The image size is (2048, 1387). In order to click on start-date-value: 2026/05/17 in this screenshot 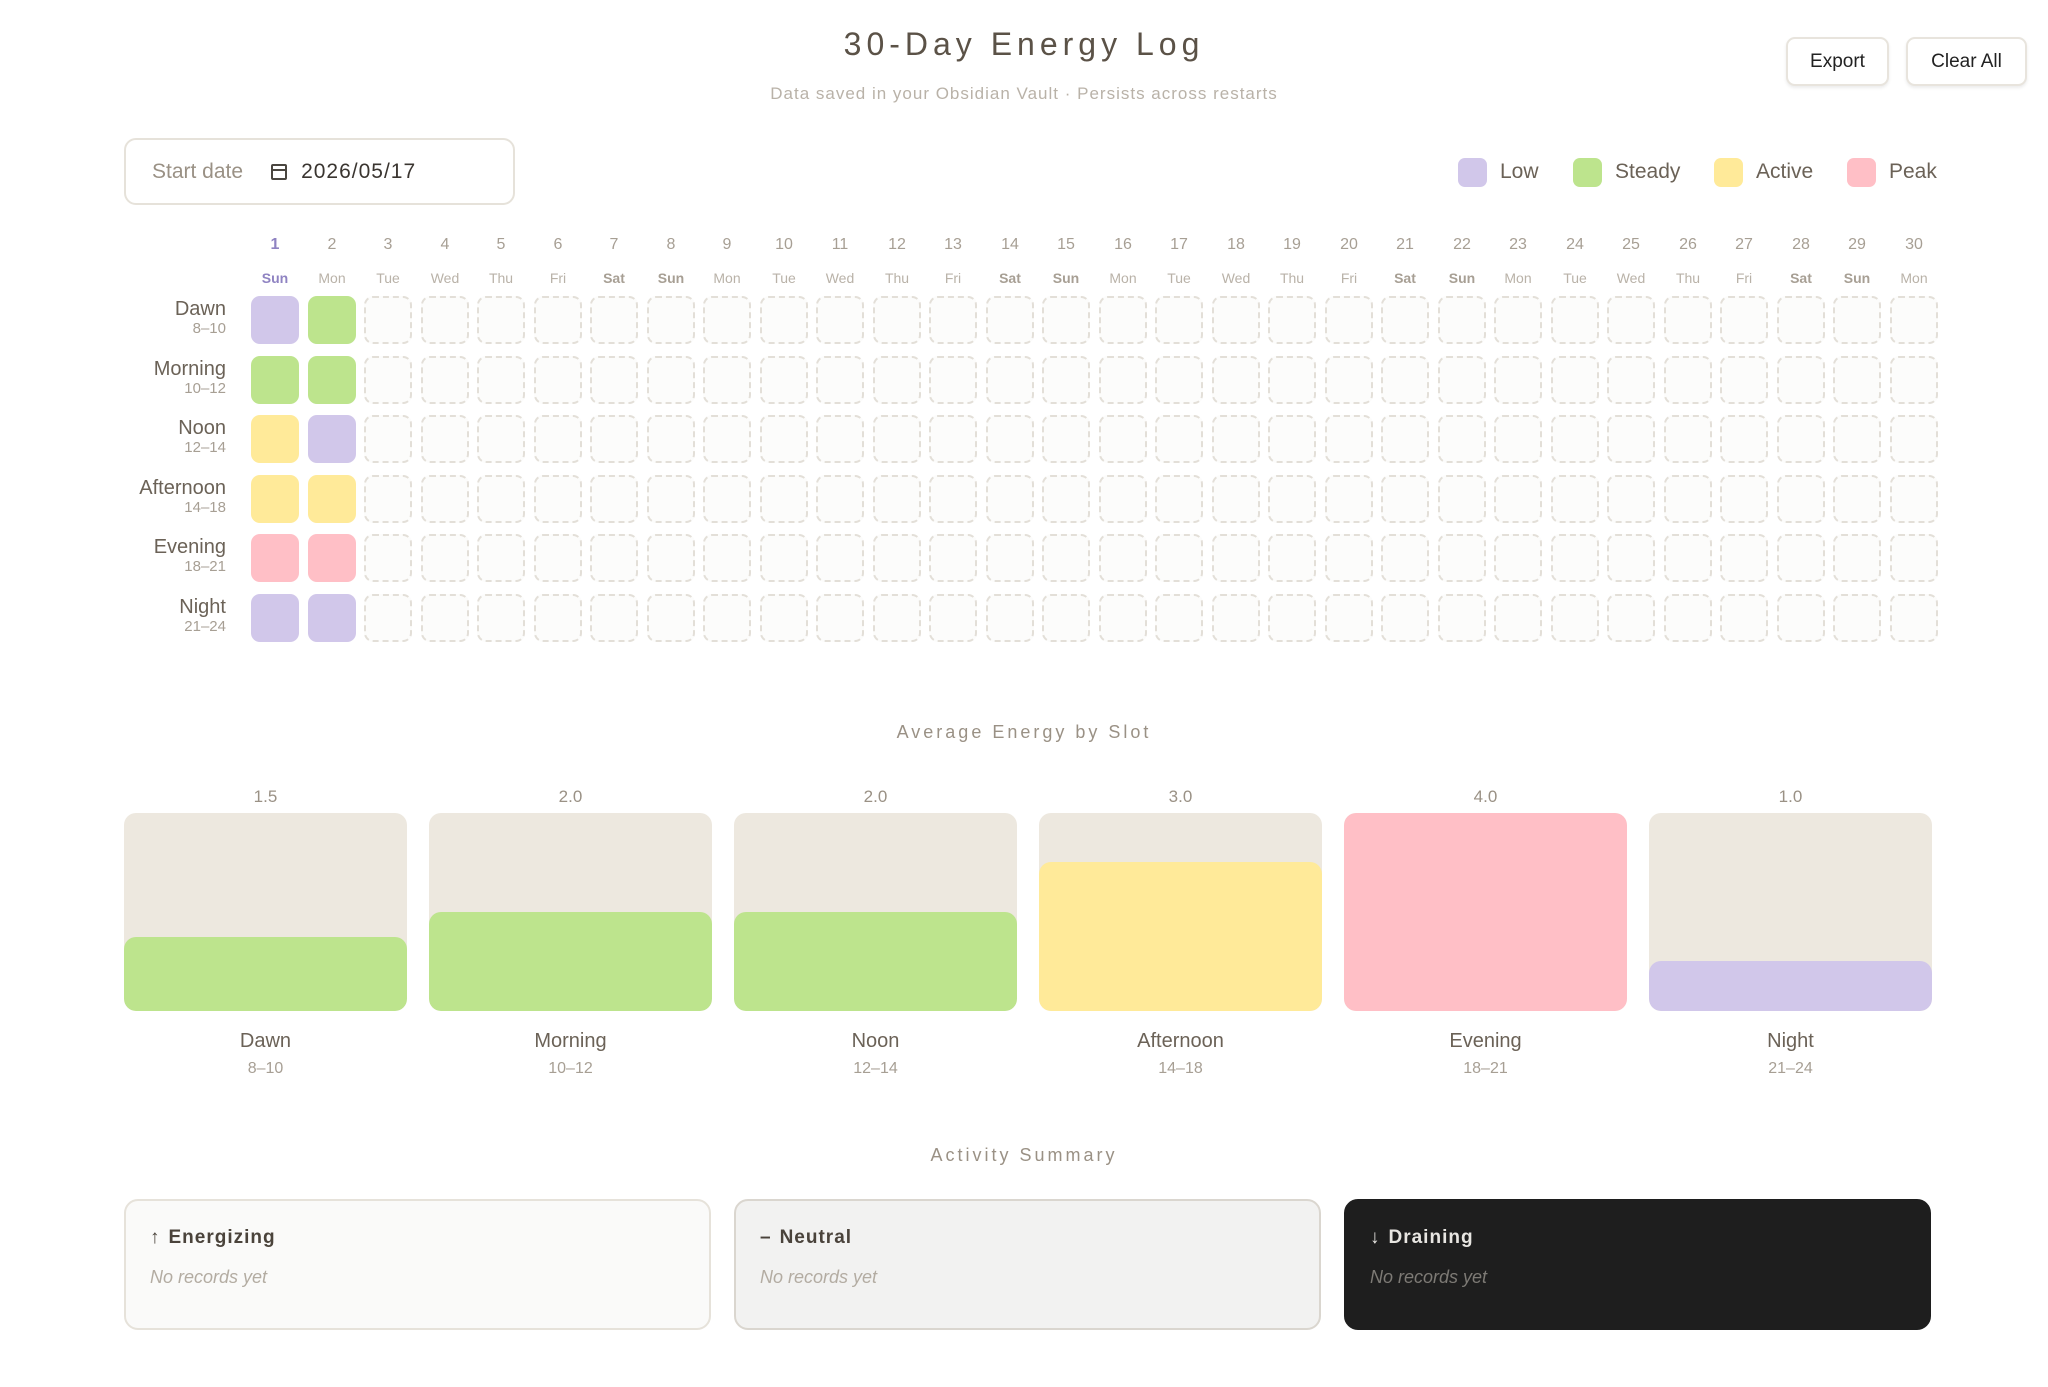, I will do `click(359, 171)`.